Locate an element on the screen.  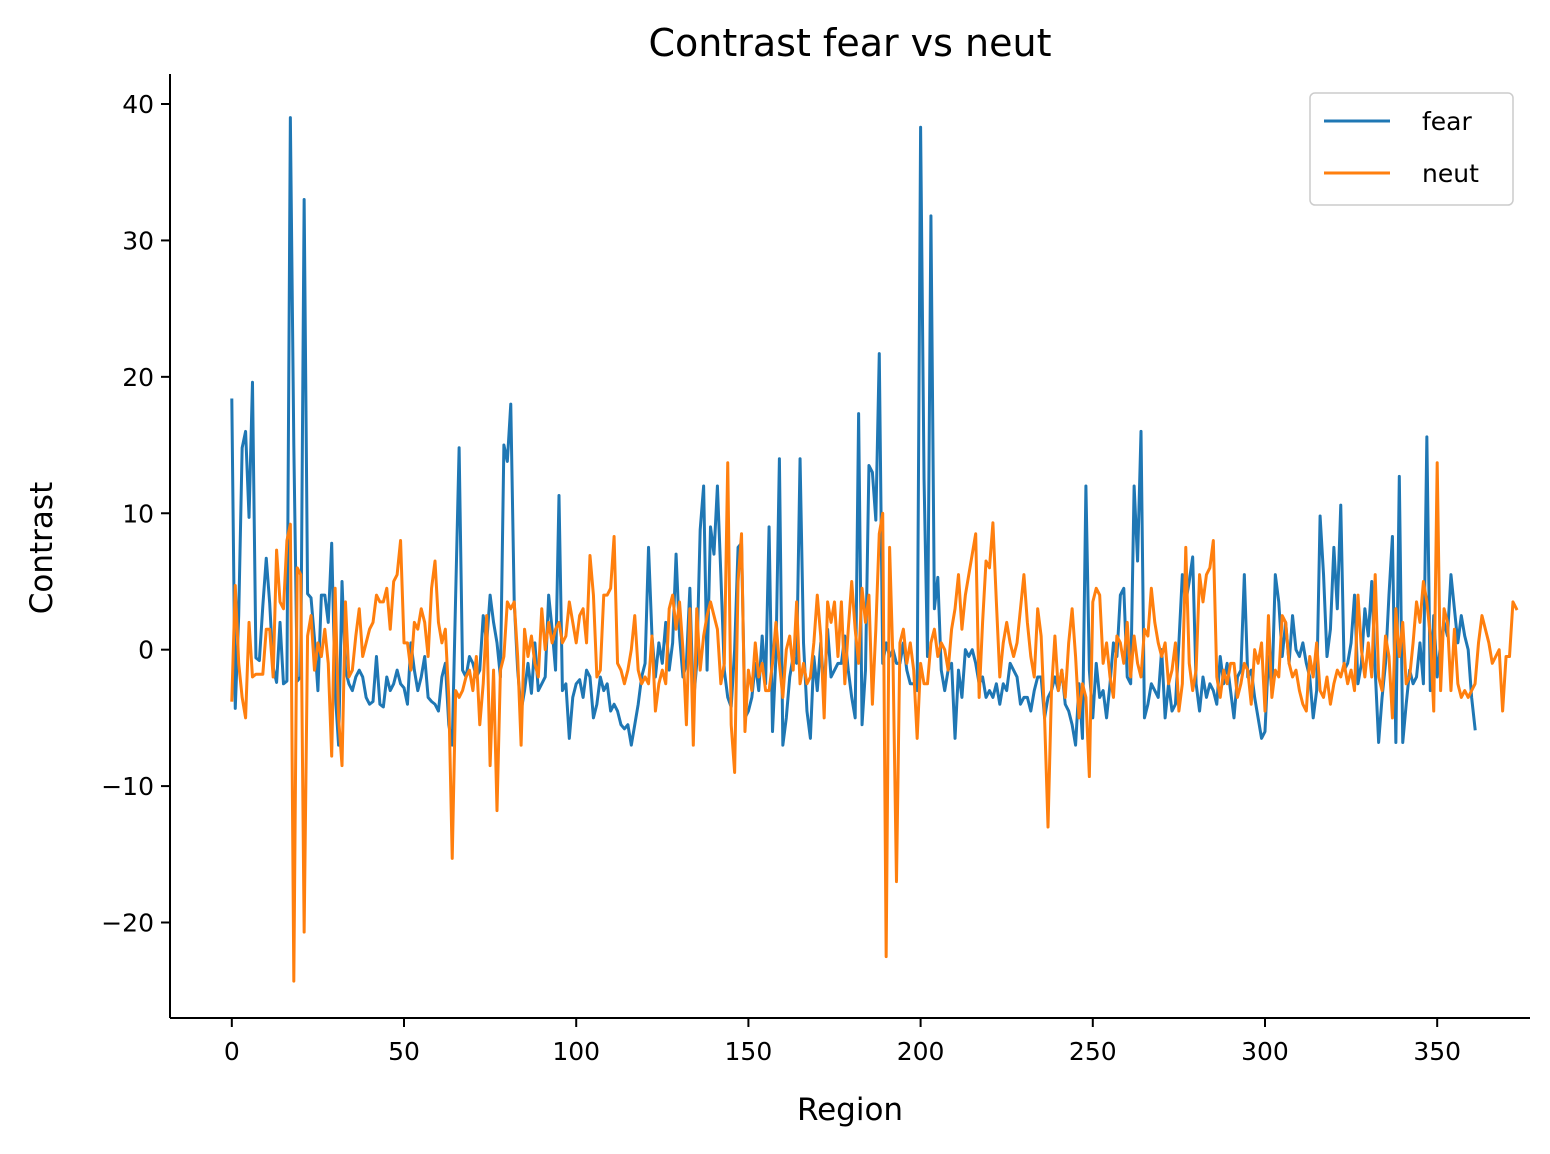
x-tick-label: 350 is located at coordinates (1437, 1051).